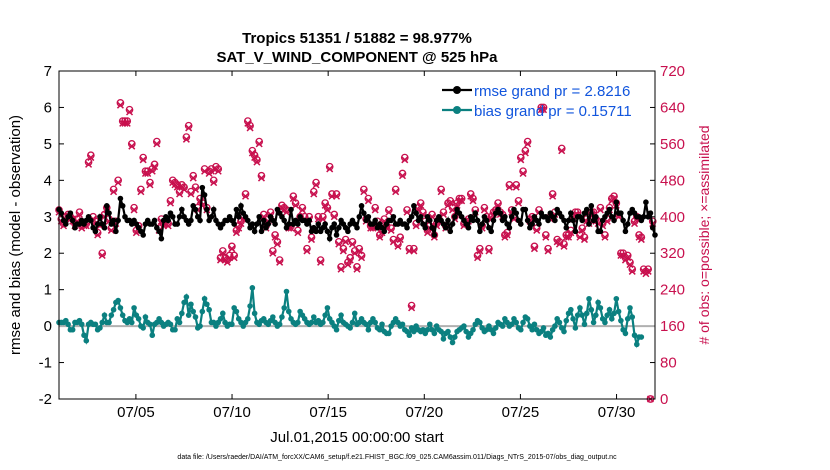 This screenshot has width=830, height=470. Describe the element at coordinates (48, 144) in the screenshot. I see `left-tick-label: 5` at that location.